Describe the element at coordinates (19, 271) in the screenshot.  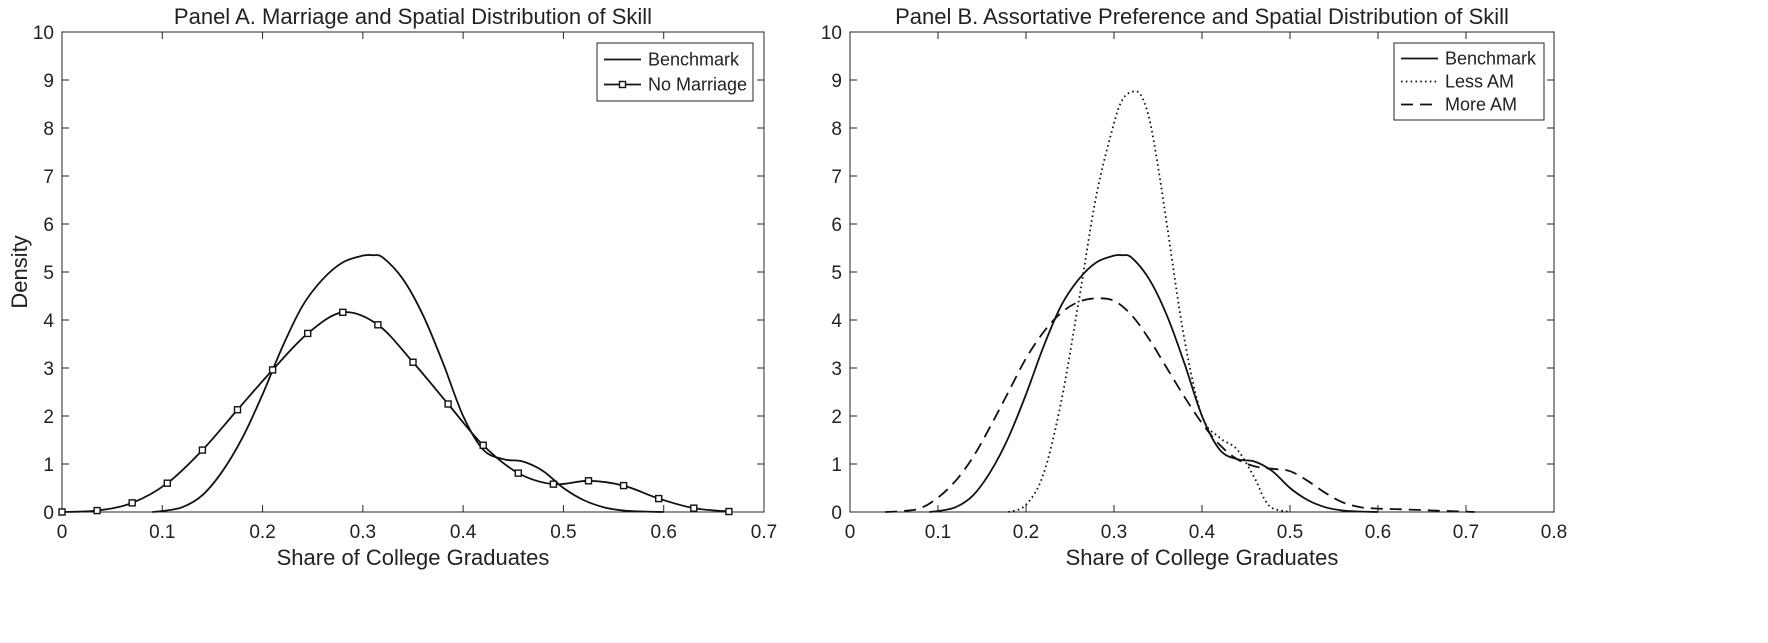
I see `y-axis-label: Density` at that location.